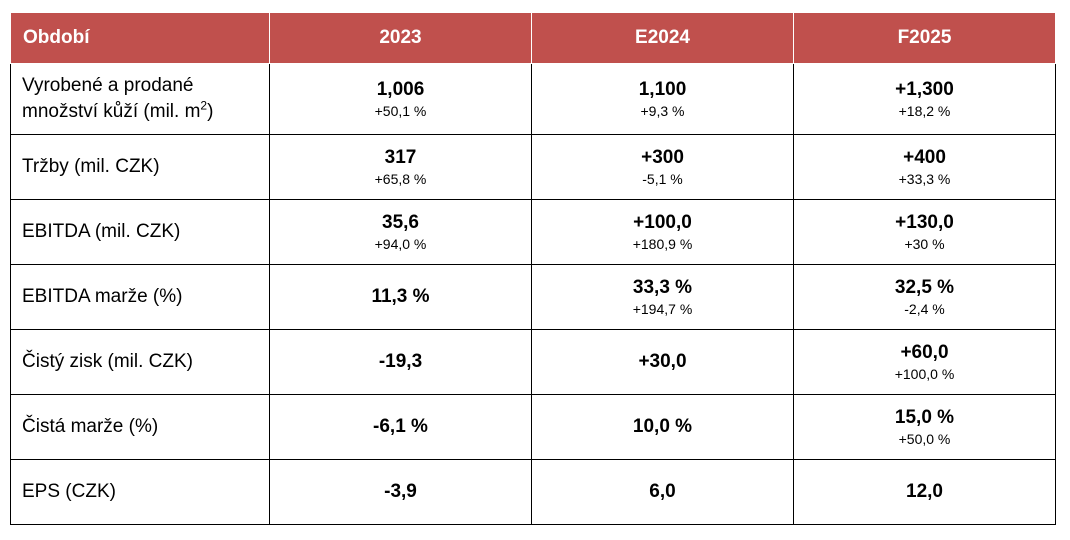  I want to click on row-label-ebitda: EBITDA (mil. CZK), so click(140, 232).